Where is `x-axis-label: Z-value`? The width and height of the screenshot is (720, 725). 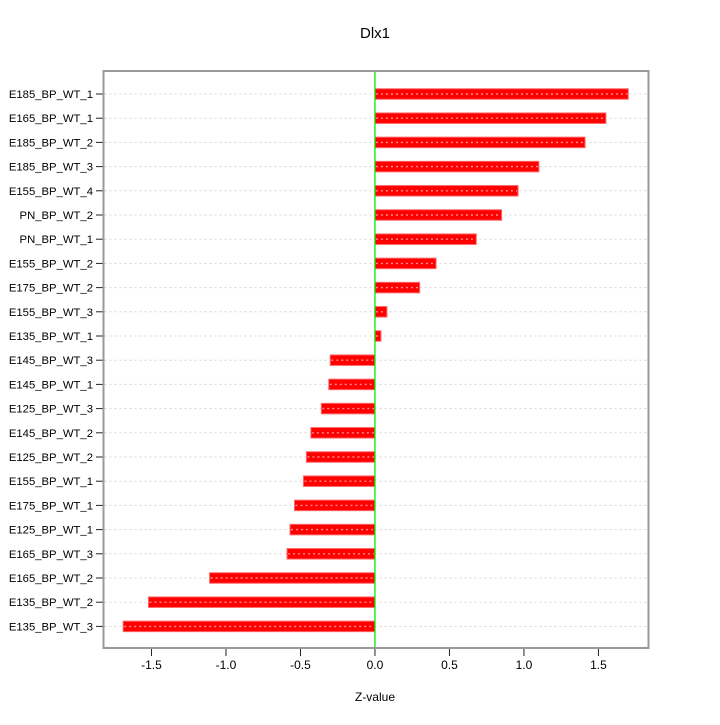 x-axis-label: Z-value is located at coordinates (375, 697).